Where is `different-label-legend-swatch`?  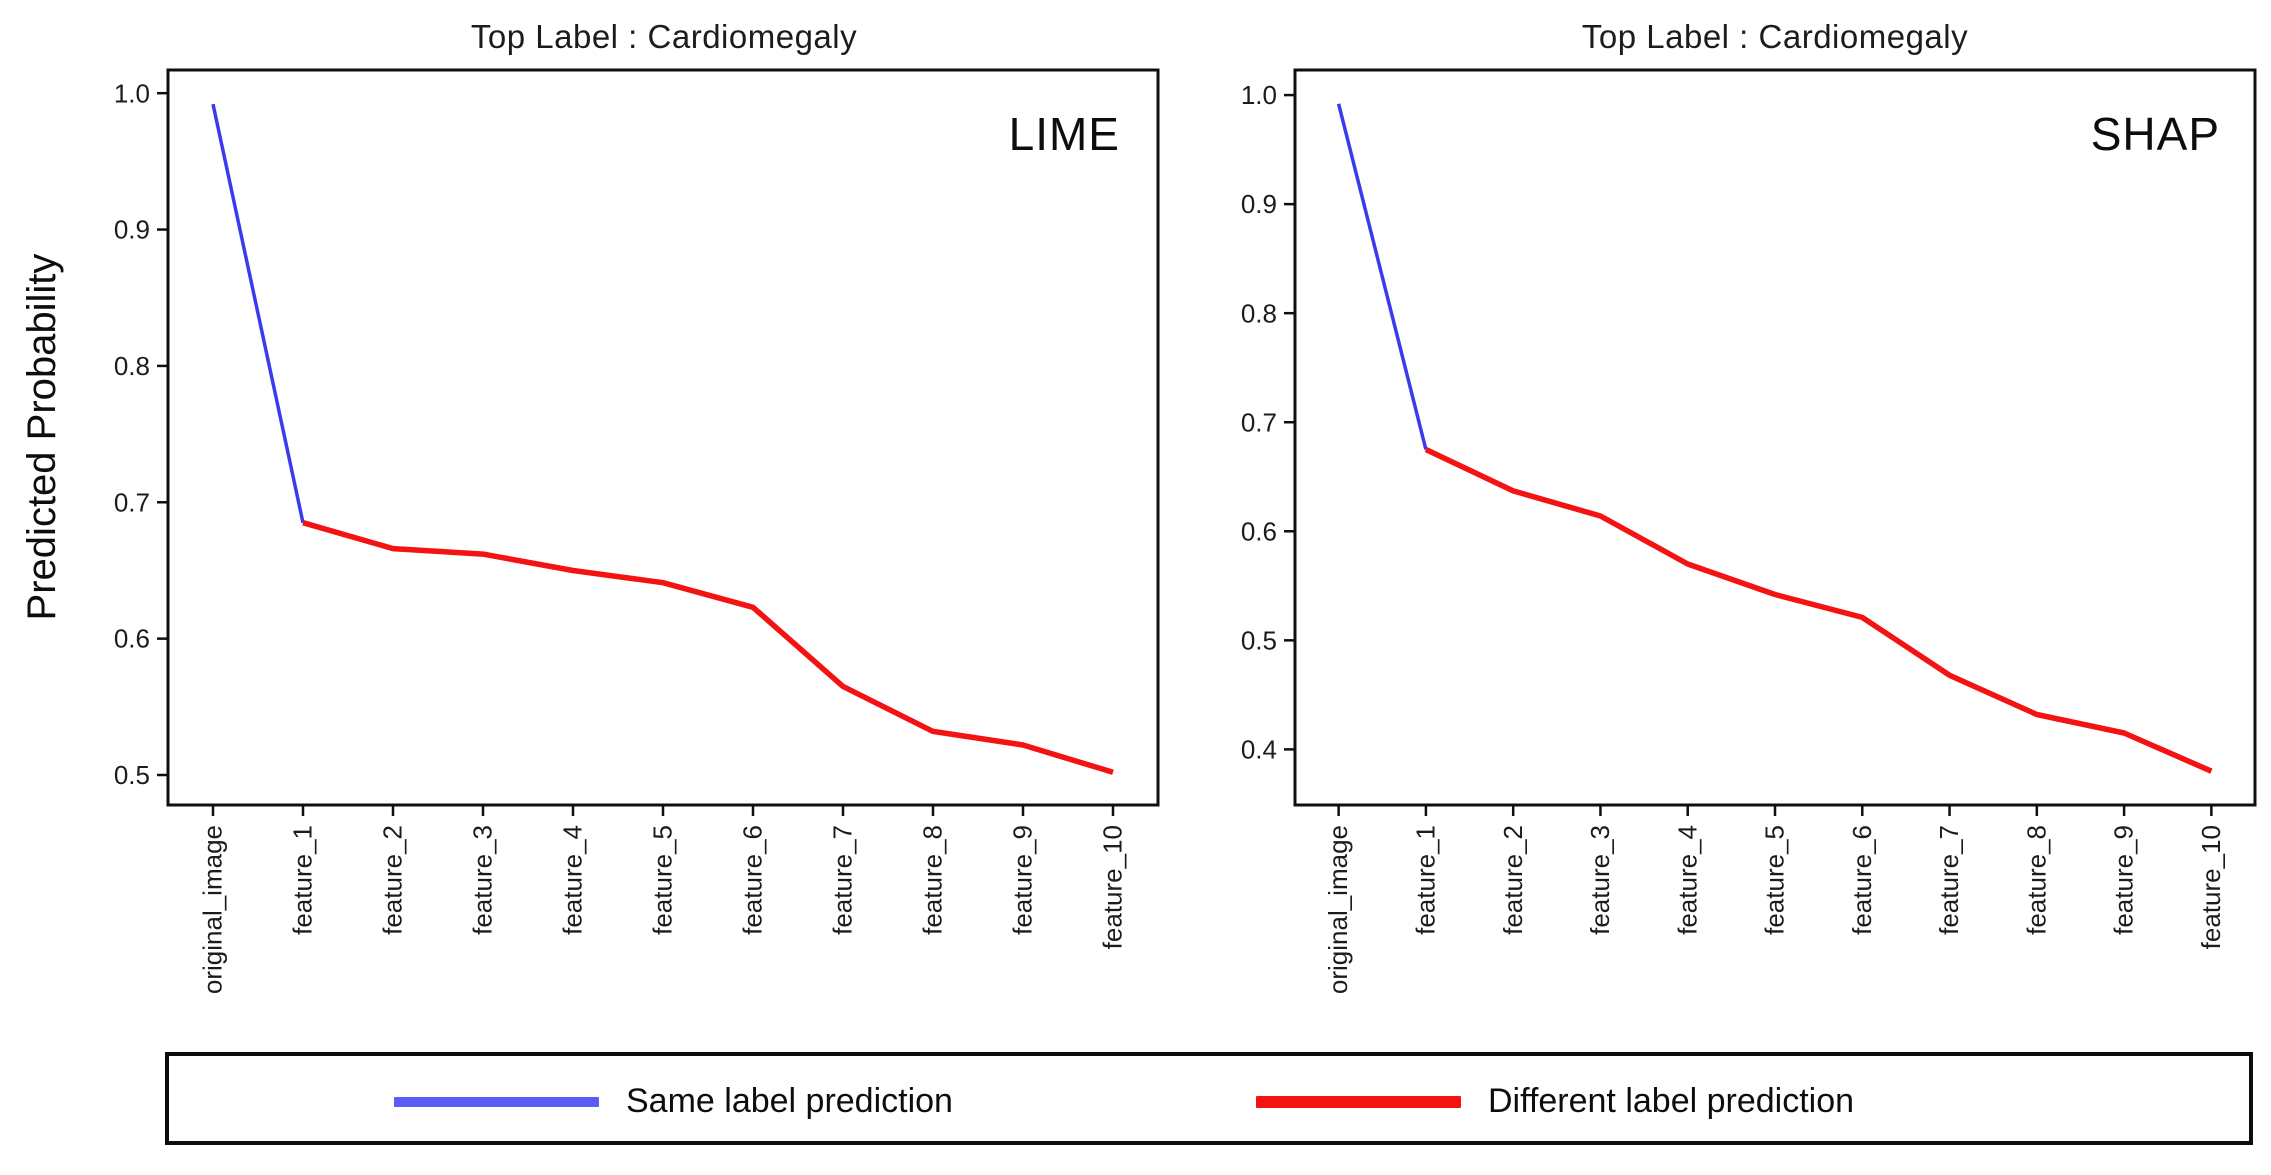
different-label-legend-swatch is located at coordinates (1358, 1102).